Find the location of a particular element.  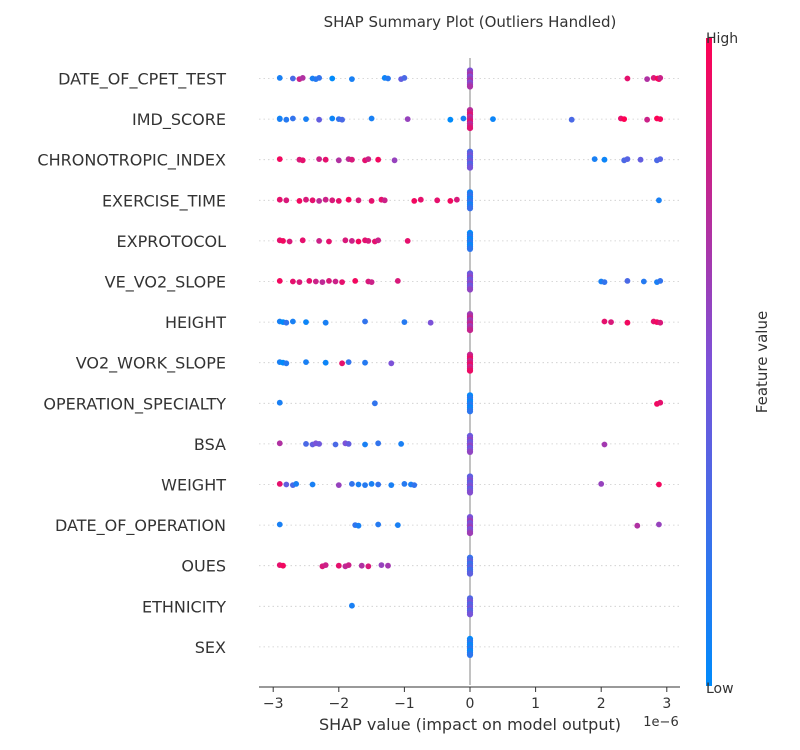

colorbar is located at coordinates (709, 362).